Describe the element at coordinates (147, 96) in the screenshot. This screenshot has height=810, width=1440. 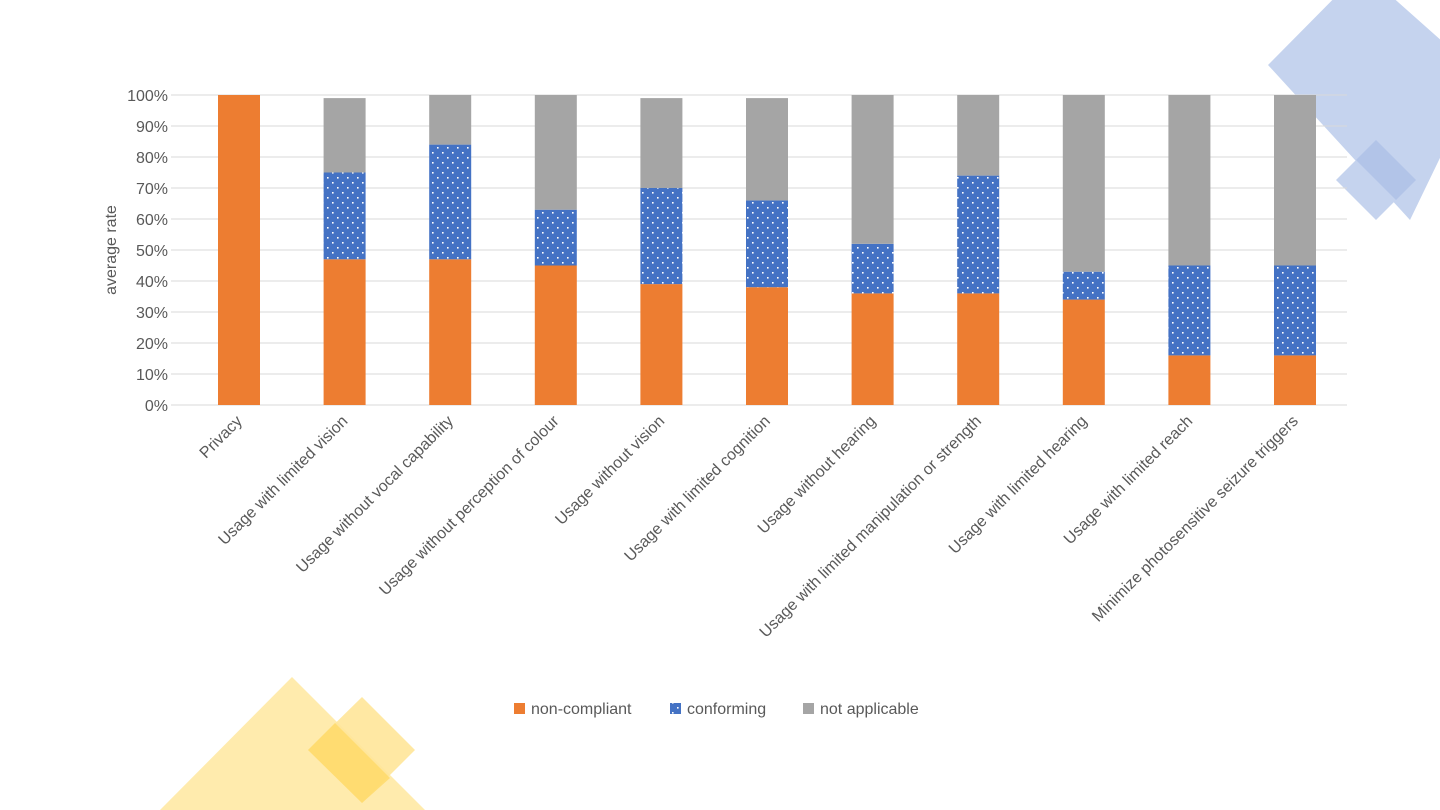
I see `y-tick-label: 100%` at that location.